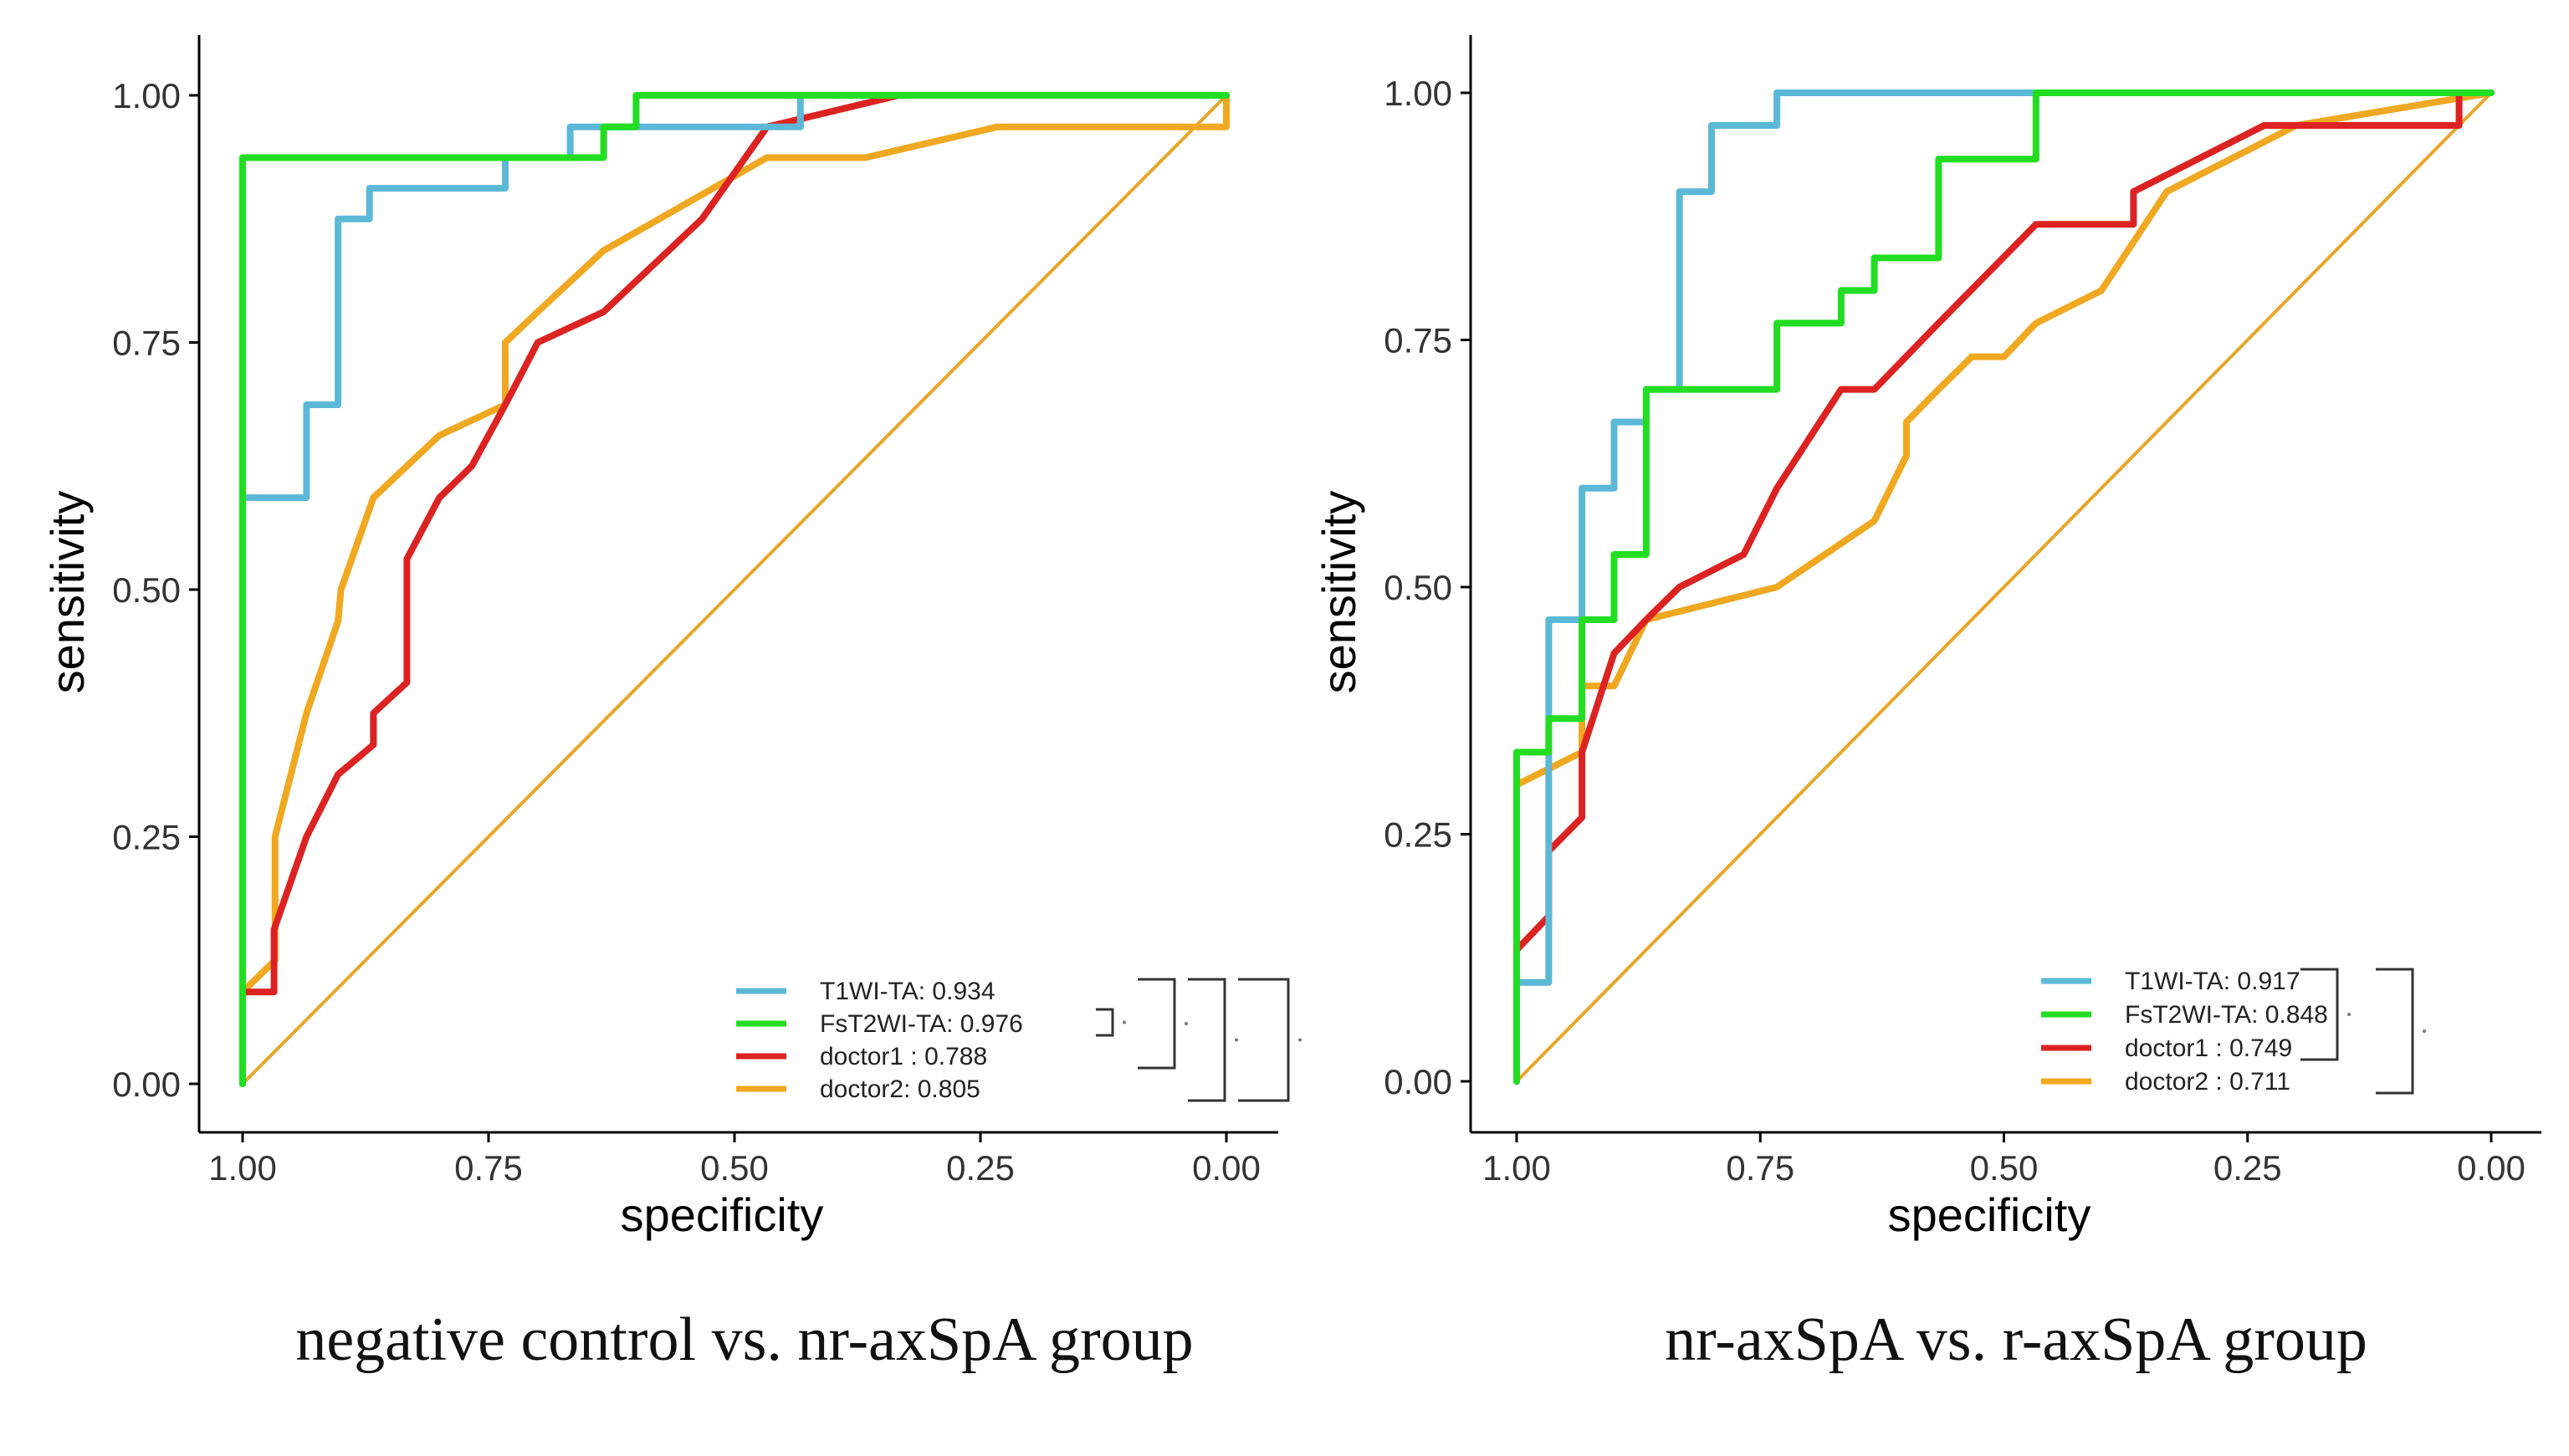  I want to click on p1-y-axis-title: sensitivity, so click(67, 592).